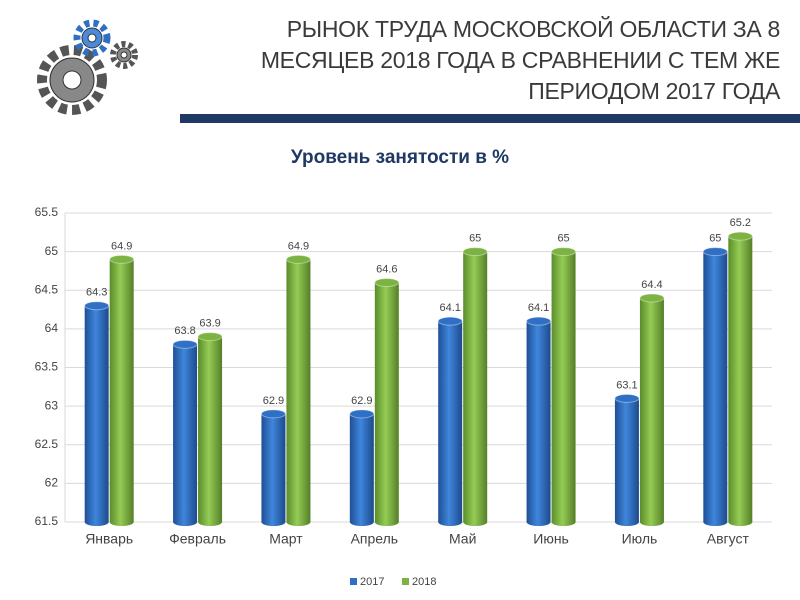 This screenshot has height=600, width=800. What do you see at coordinates (372, 582) in the screenshot?
I see `legend-label: 2017` at bounding box center [372, 582].